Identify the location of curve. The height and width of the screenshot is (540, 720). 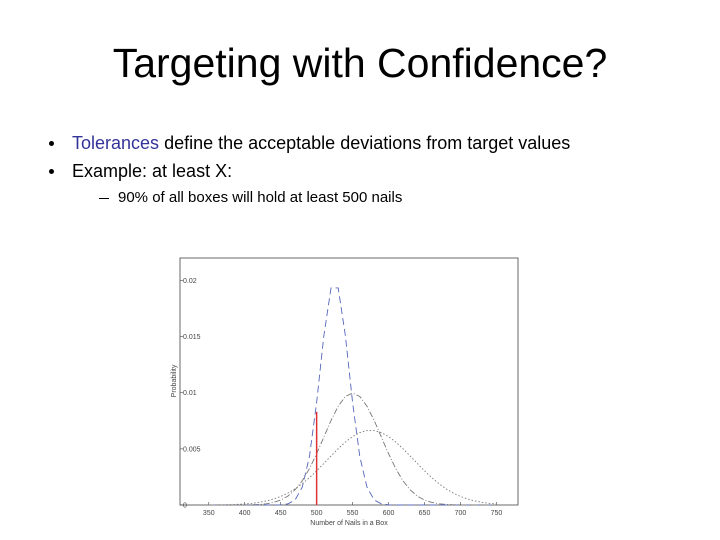
(352, 449).